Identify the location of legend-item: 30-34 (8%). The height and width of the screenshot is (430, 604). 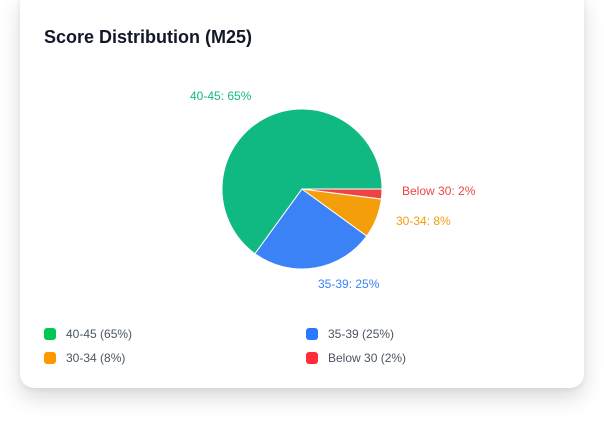
(84, 358).